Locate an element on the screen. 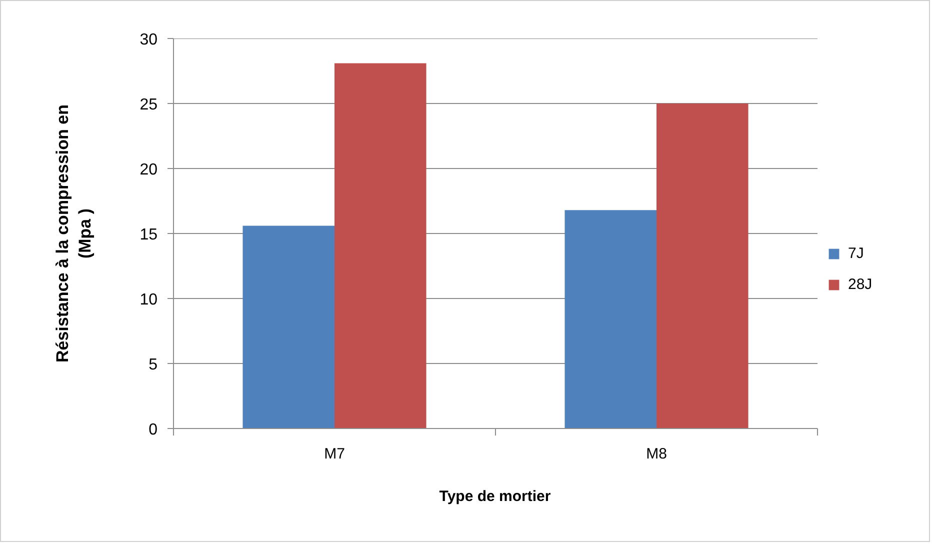 Image resolution: width=932 pixels, height=545 pixels. legend-label: 7J is located at coordinates (856, 253).